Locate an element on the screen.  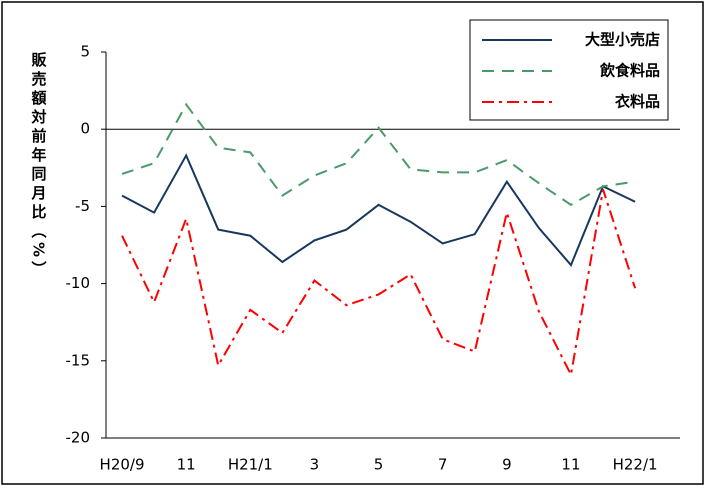
x-tick-label: H22/1 is located at coordinates (635, 465).